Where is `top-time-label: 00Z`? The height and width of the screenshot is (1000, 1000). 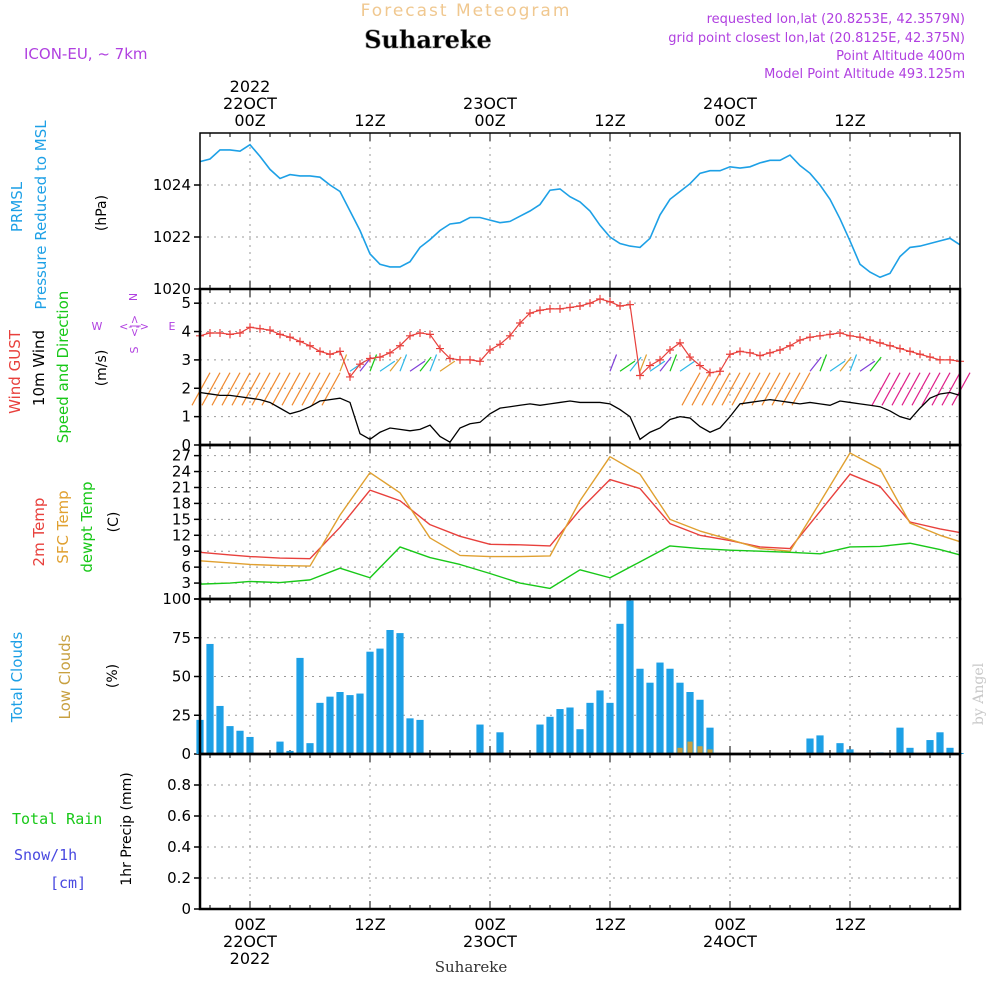
top-time-label: 00Z is located at coordinates (729, 120).